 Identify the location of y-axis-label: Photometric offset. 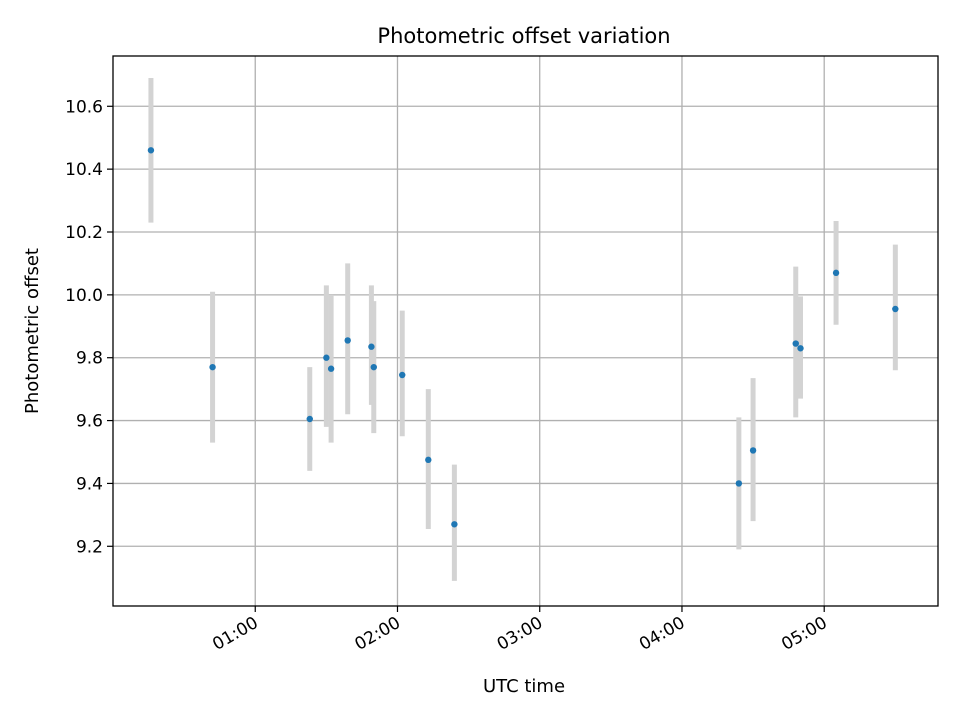
(32, 331).